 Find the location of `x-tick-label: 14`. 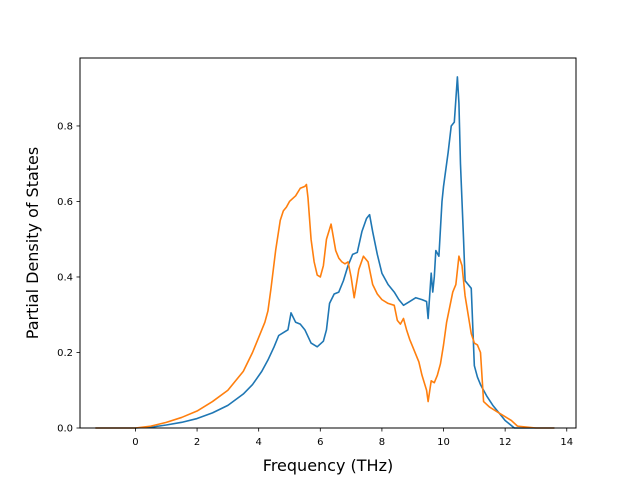

x-tick-label: 14 is located at coordinates (566, 442).